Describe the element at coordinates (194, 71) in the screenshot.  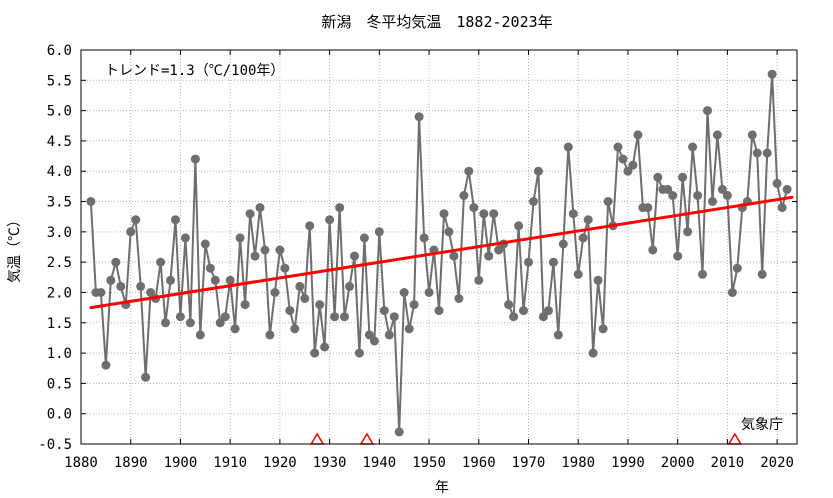
I see `trend-label: トレンド=1.3（℃/100年）` at that location.